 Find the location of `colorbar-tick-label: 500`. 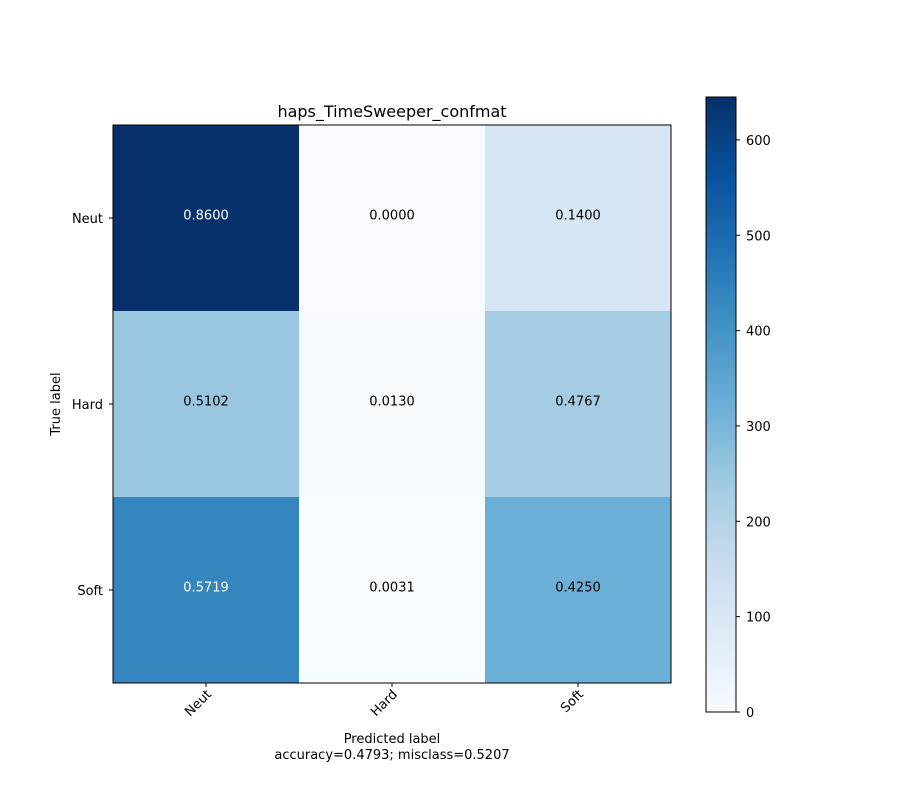

colorbar-tick-label: 500 is located at coordinates (758, 236).